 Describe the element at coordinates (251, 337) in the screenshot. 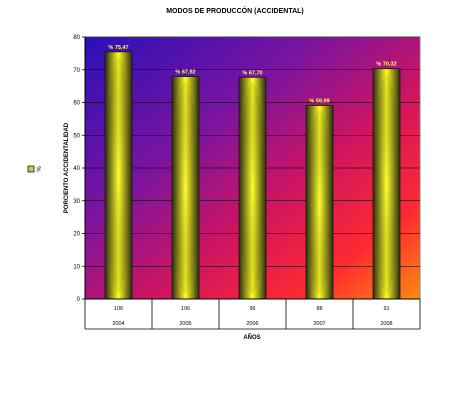

I see `x-axis-label: AÑOS` at that location.